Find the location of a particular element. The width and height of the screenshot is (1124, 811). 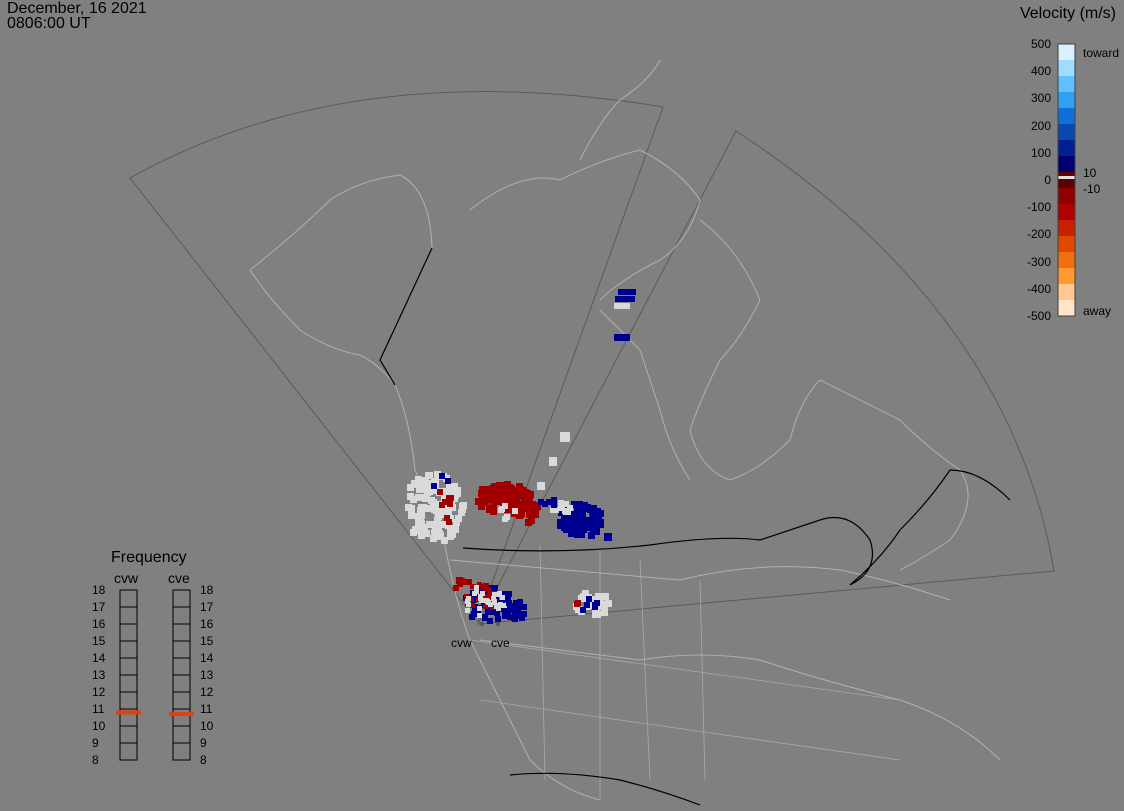

colorbar-zero-band is located at coordinates (1066, 177).